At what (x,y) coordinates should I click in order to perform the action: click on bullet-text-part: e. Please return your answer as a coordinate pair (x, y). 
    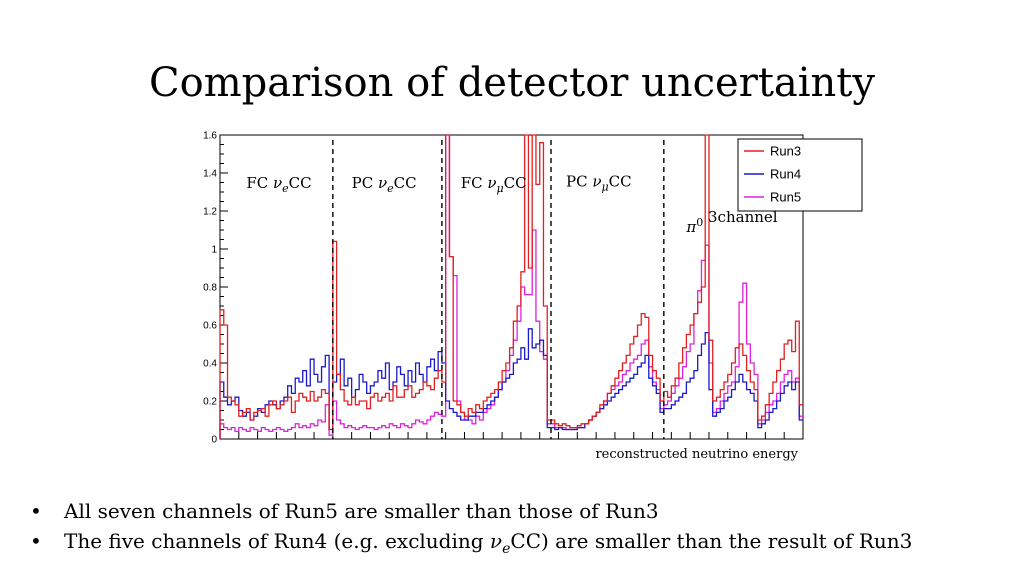
    Looking at the image, I should click on (506, 549).